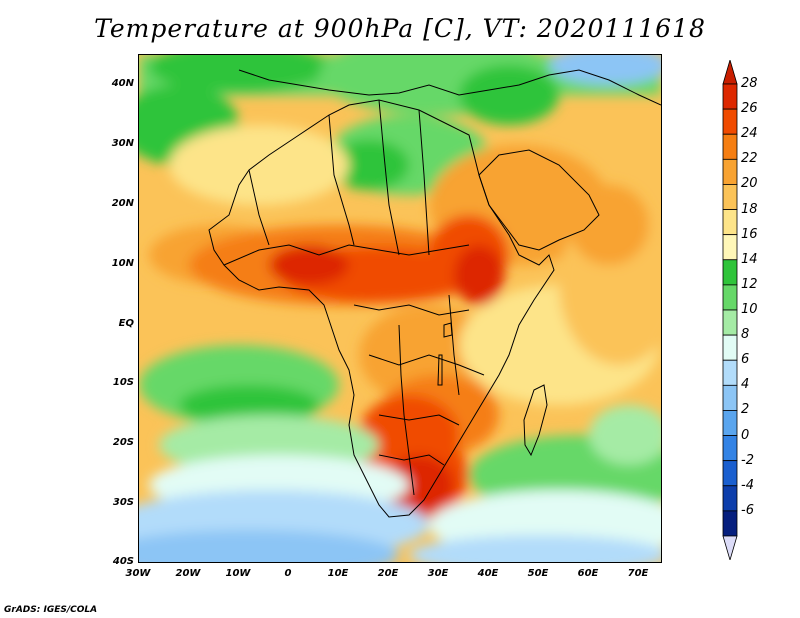 Image resolution: width=800 pixels, height=618 pixels. What do you see at coordinates (123, 561) in the screenshot?
I see `lat-label: 40S` at bounding box center [123, 561].